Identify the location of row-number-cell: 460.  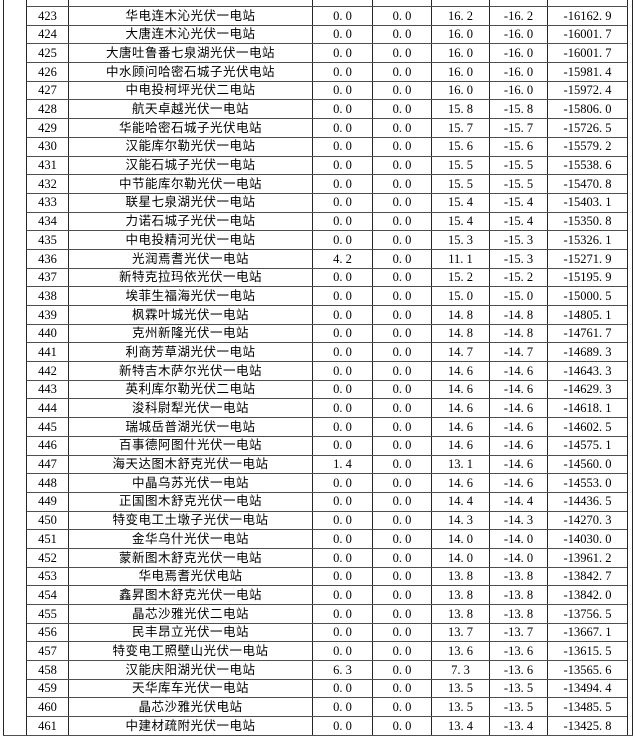
(47, 707).